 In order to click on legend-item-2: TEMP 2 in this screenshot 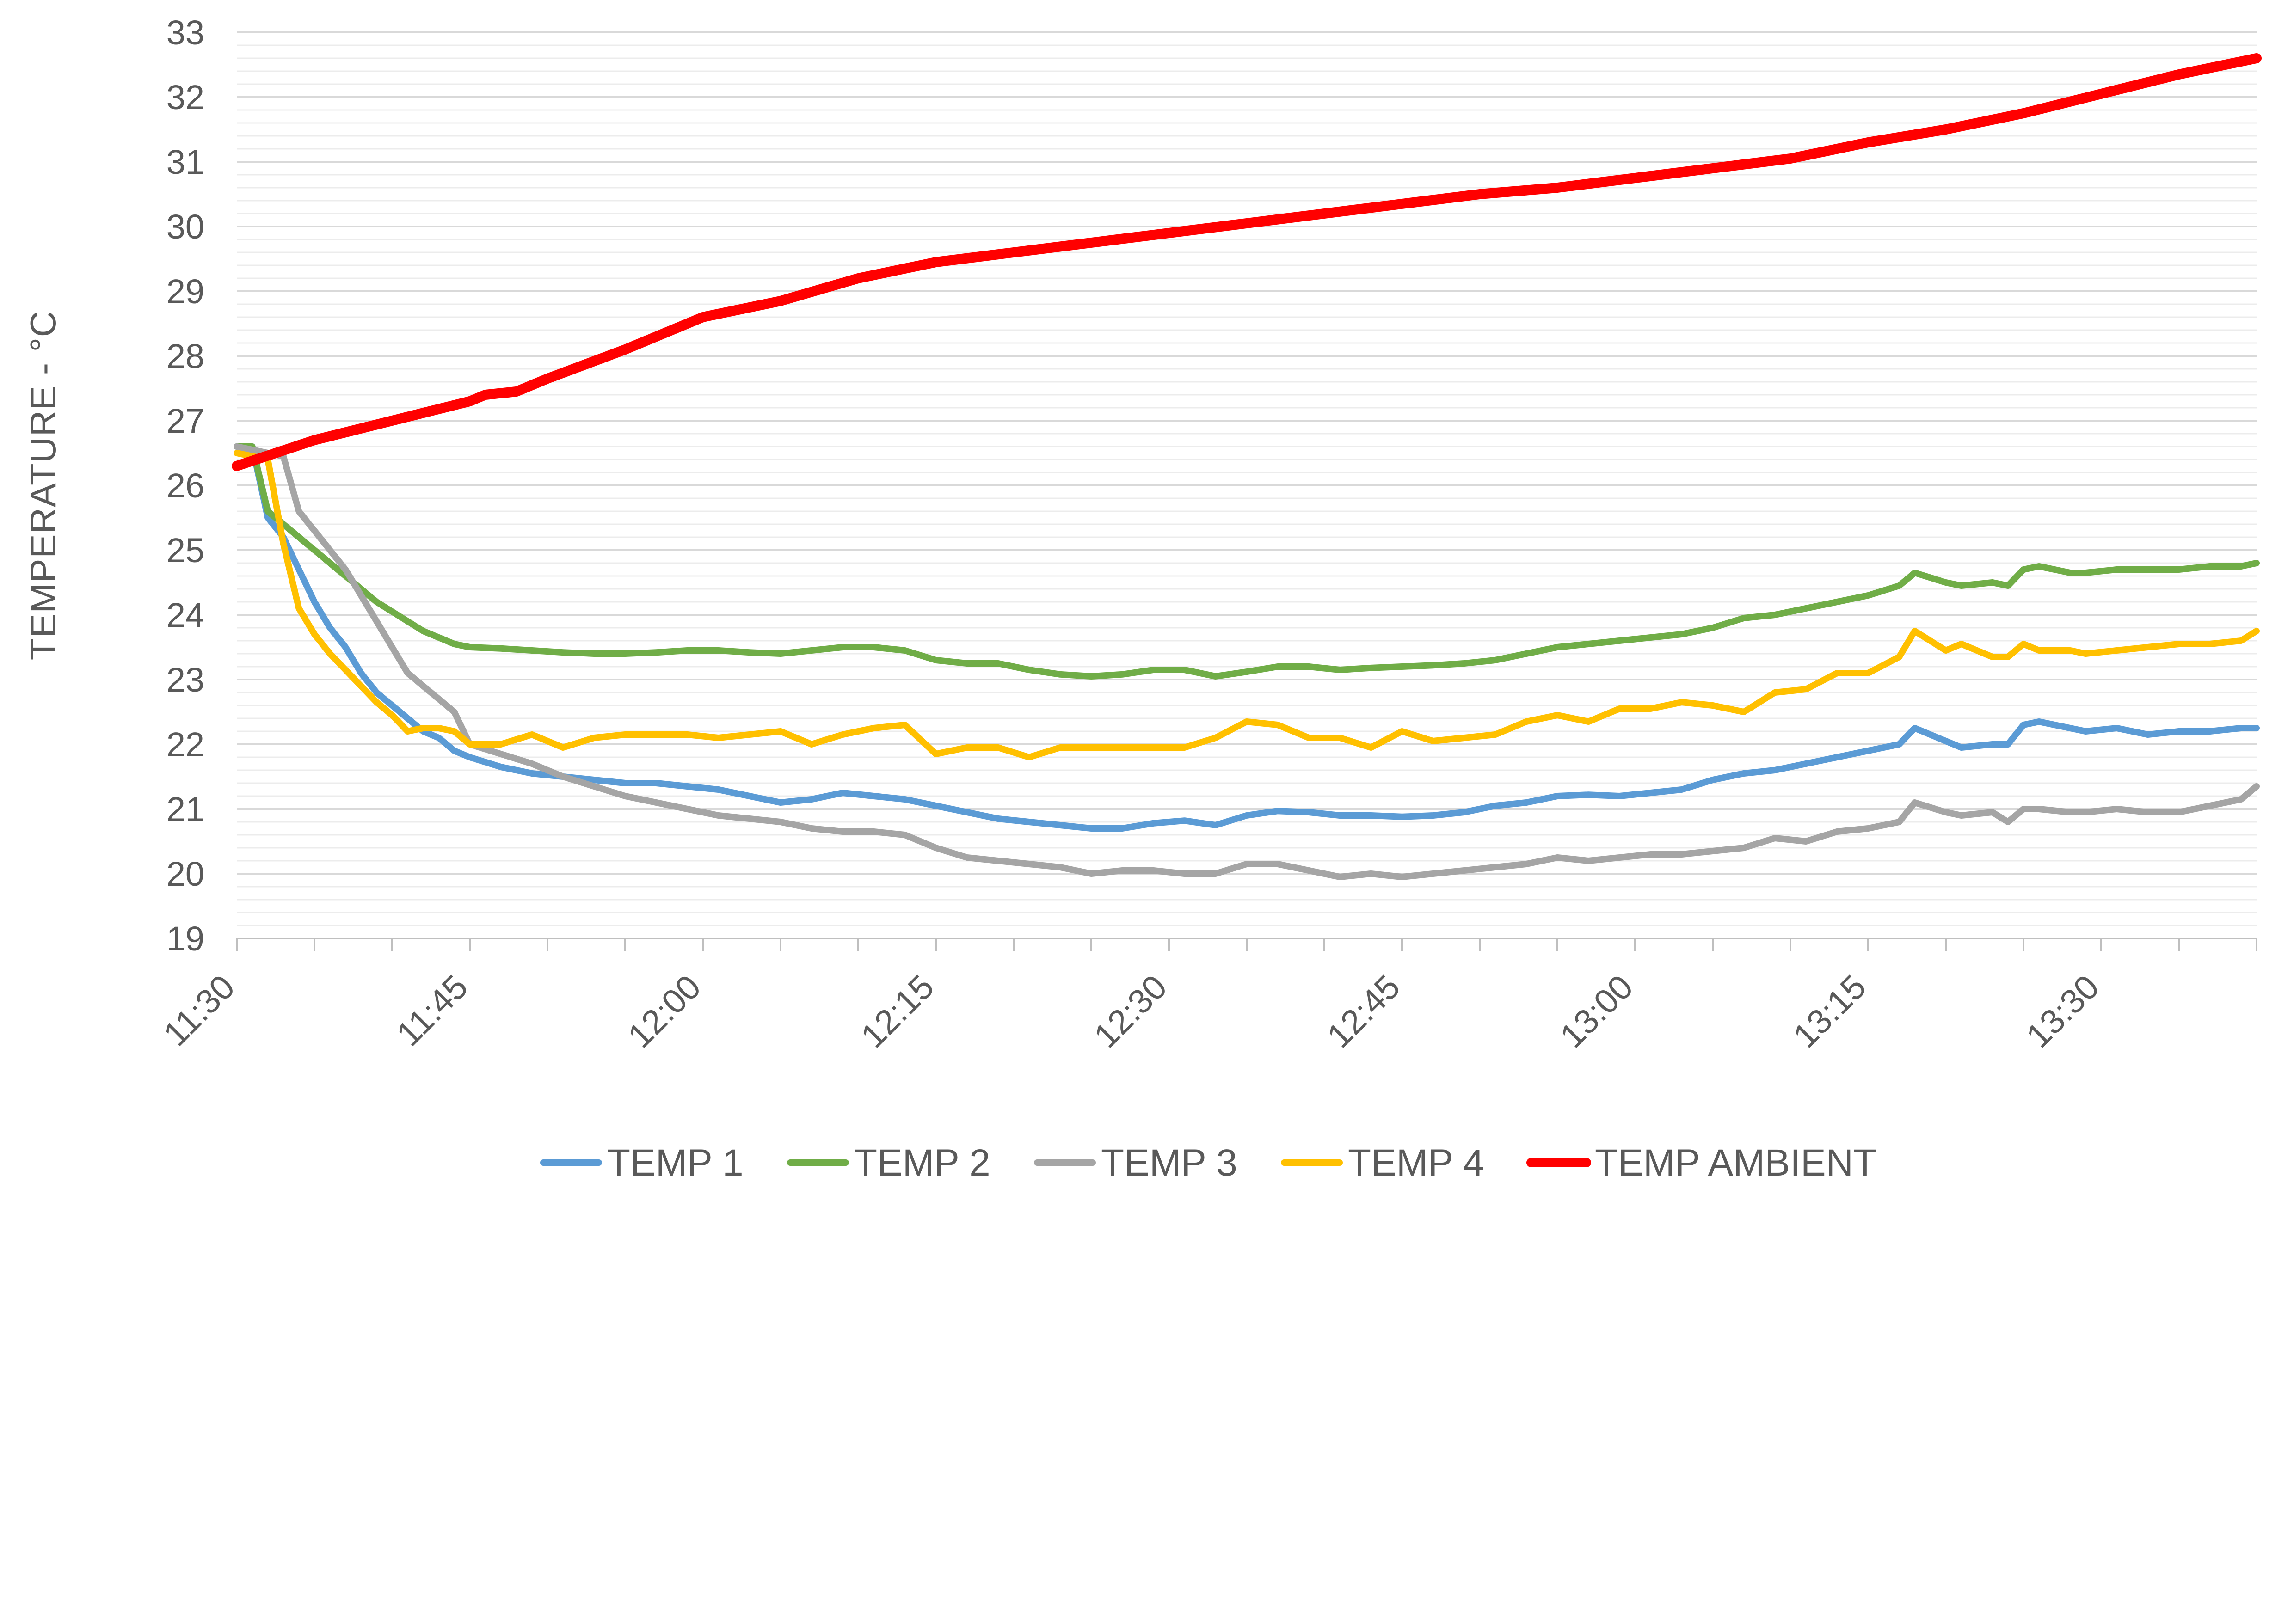, I will do `click(888, 1163)`.